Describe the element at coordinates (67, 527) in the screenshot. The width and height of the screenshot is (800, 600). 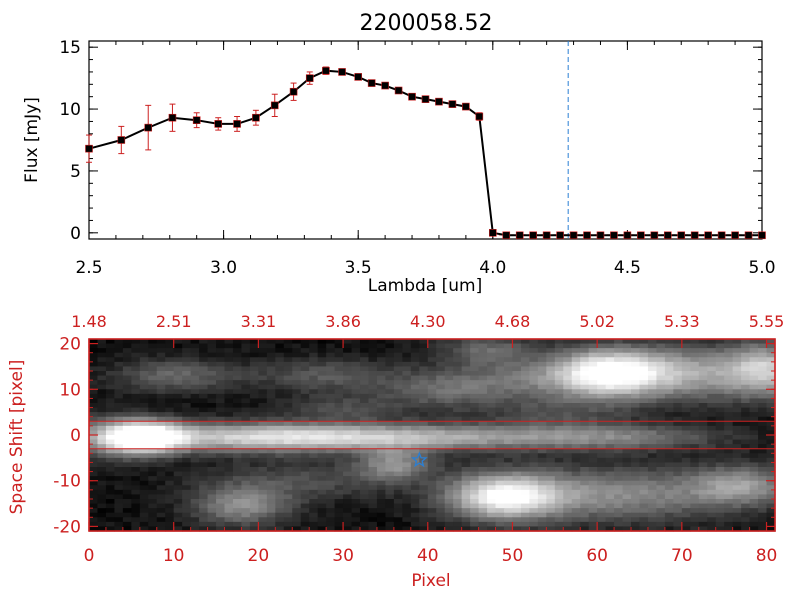
I see `y-tick-label: -20` at that location.